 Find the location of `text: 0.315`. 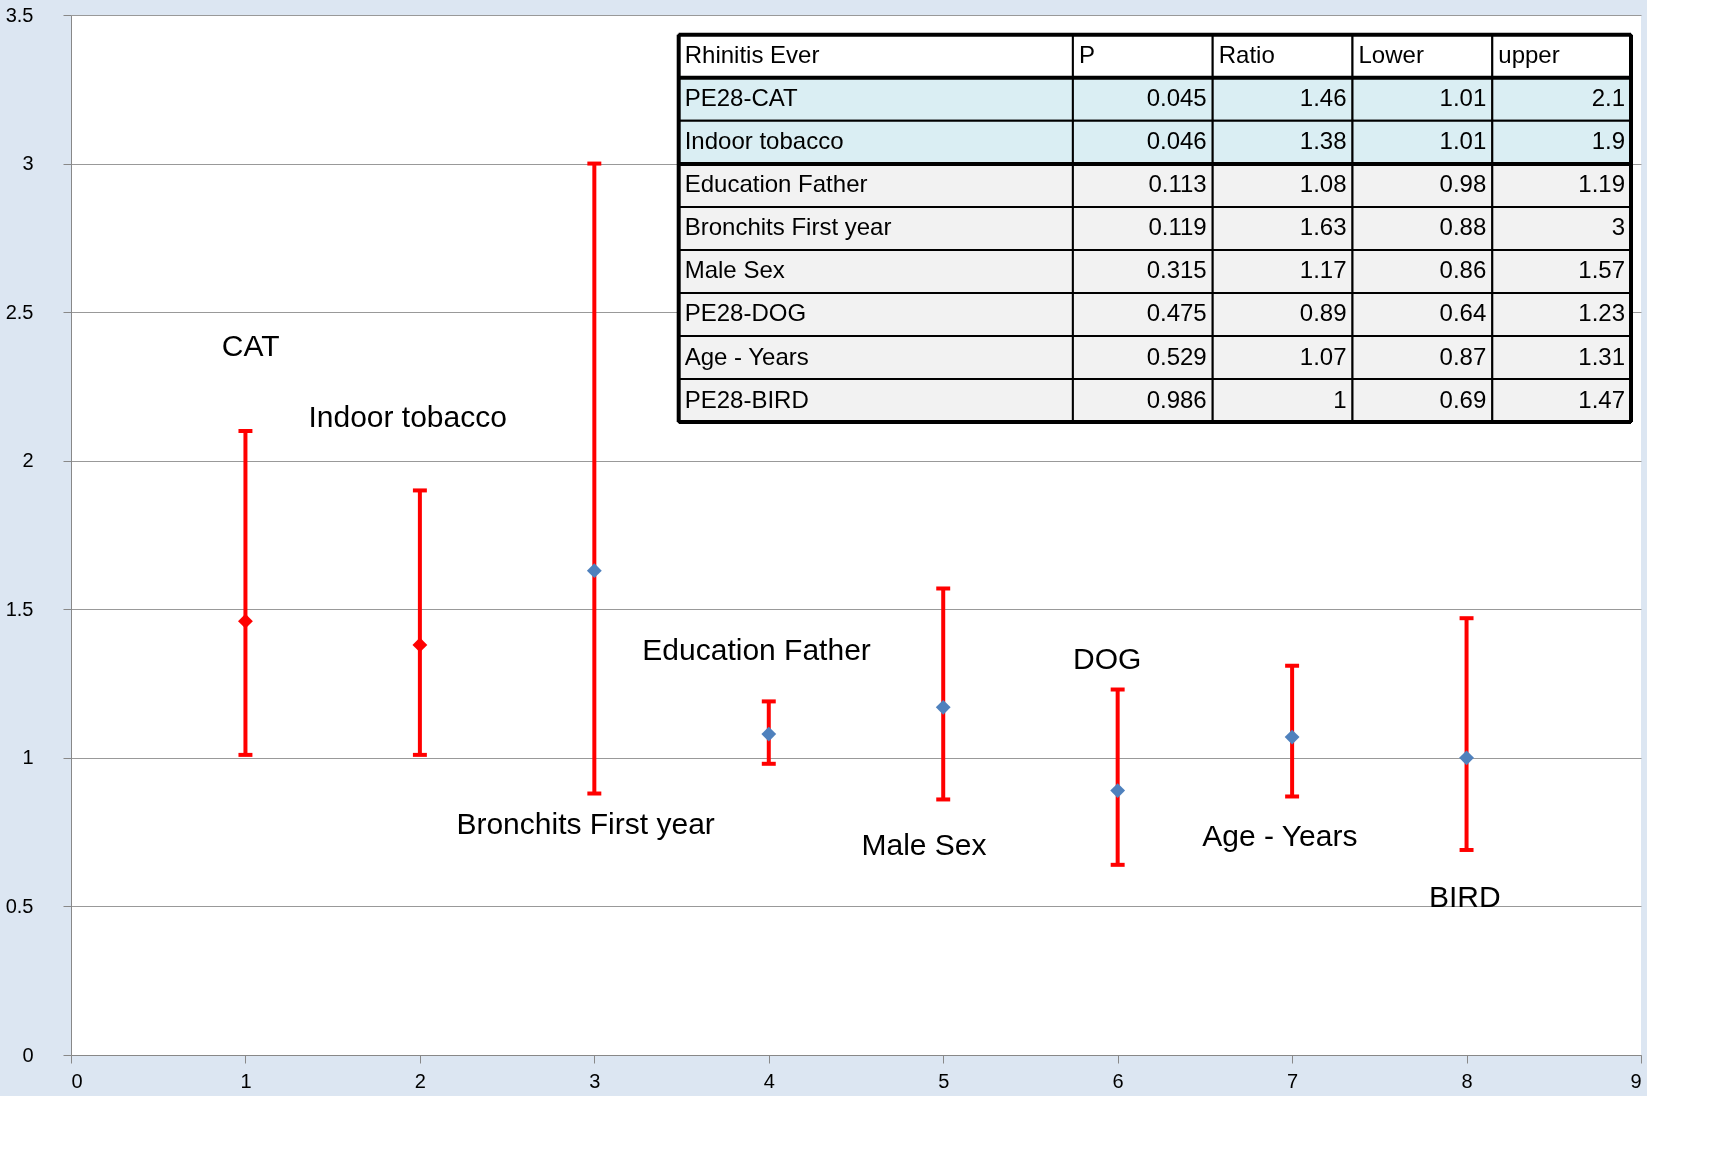

text: 0.315 is located at coordinates (1176, 270).